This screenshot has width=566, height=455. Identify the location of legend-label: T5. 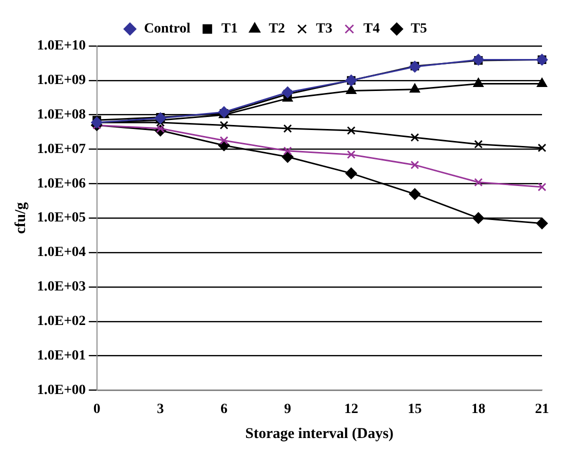
(419, 29).